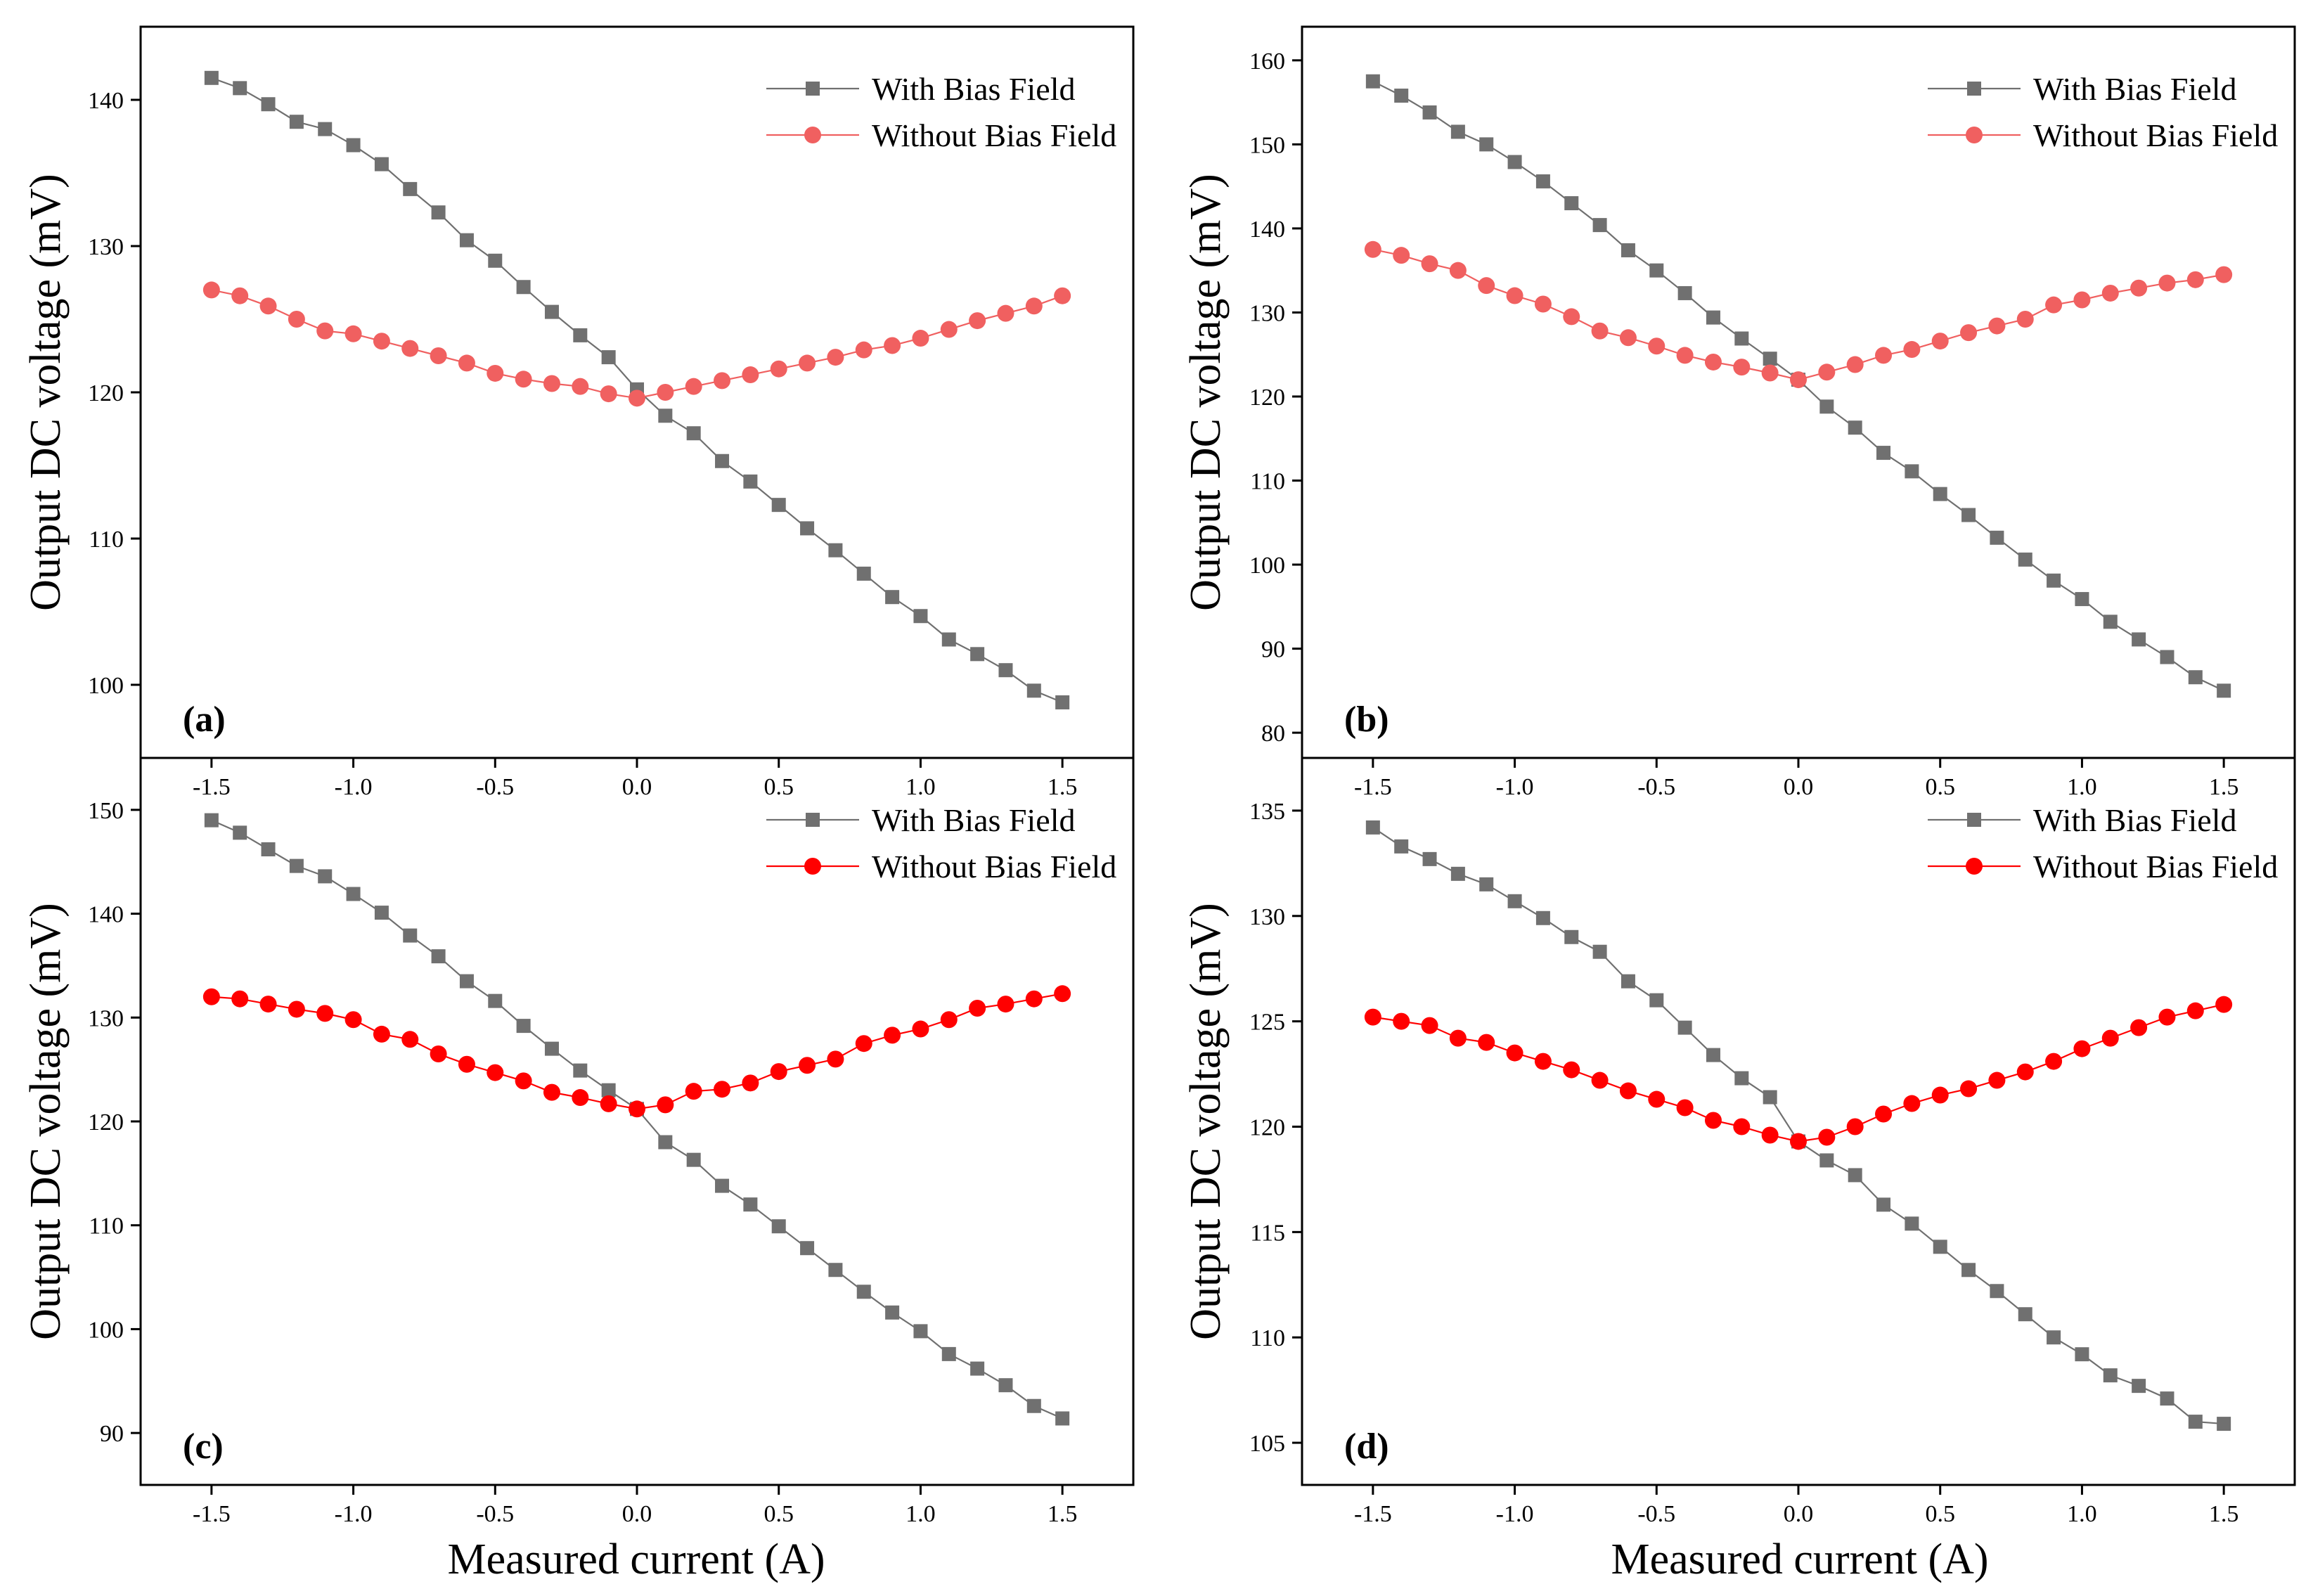 The width and height of the screenshot is (2313, 1596). Describe the element at coordinates (812, 135) in the screenshot. I see `legend-marker-circle` at that location.